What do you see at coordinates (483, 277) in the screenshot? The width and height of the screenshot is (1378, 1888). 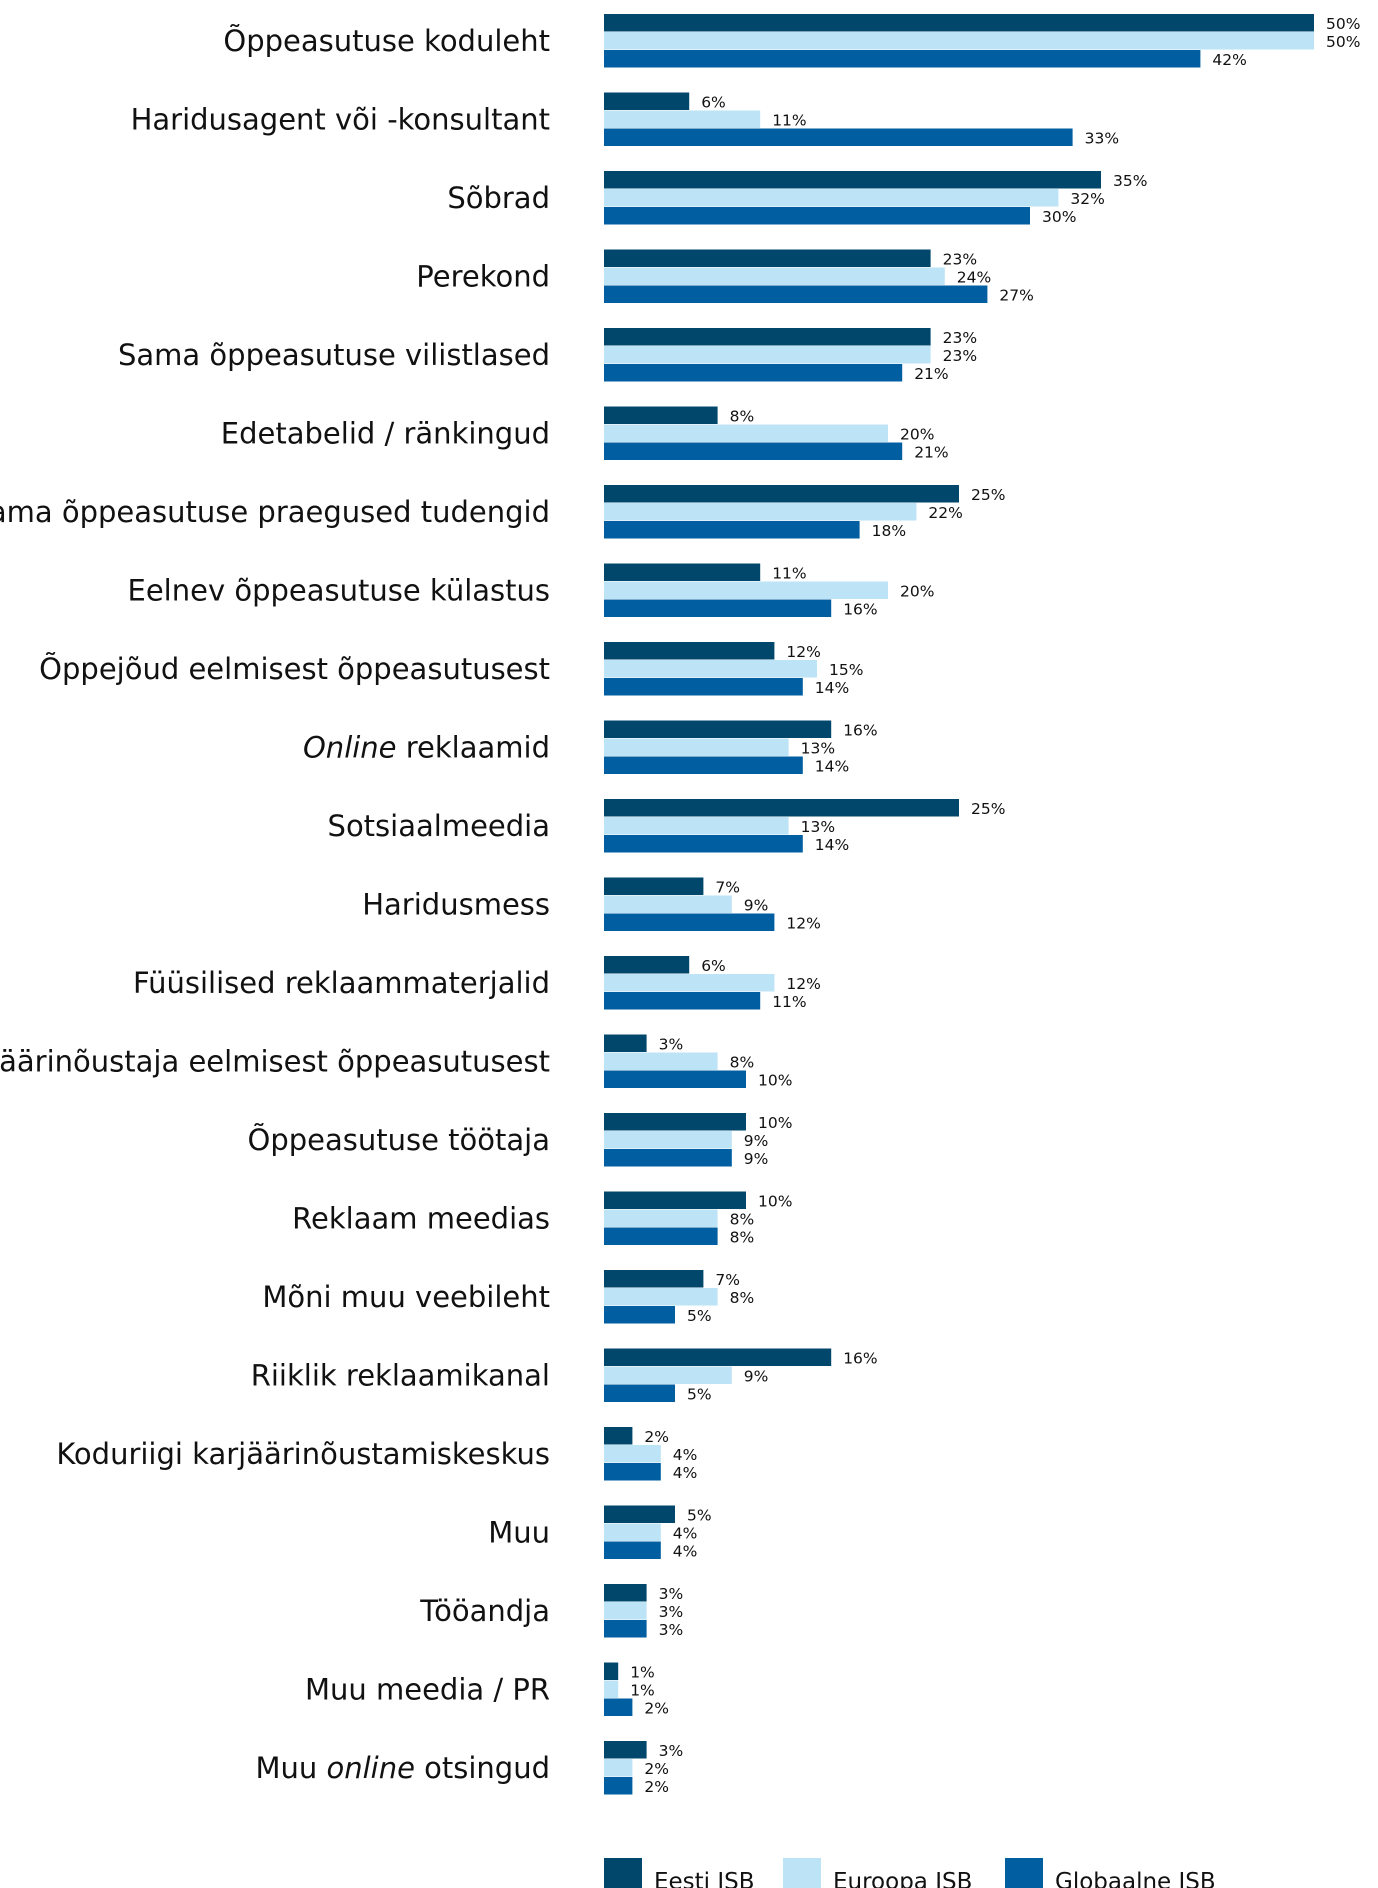 I see `category-label: Perekond` at bounding box center [483, 277].